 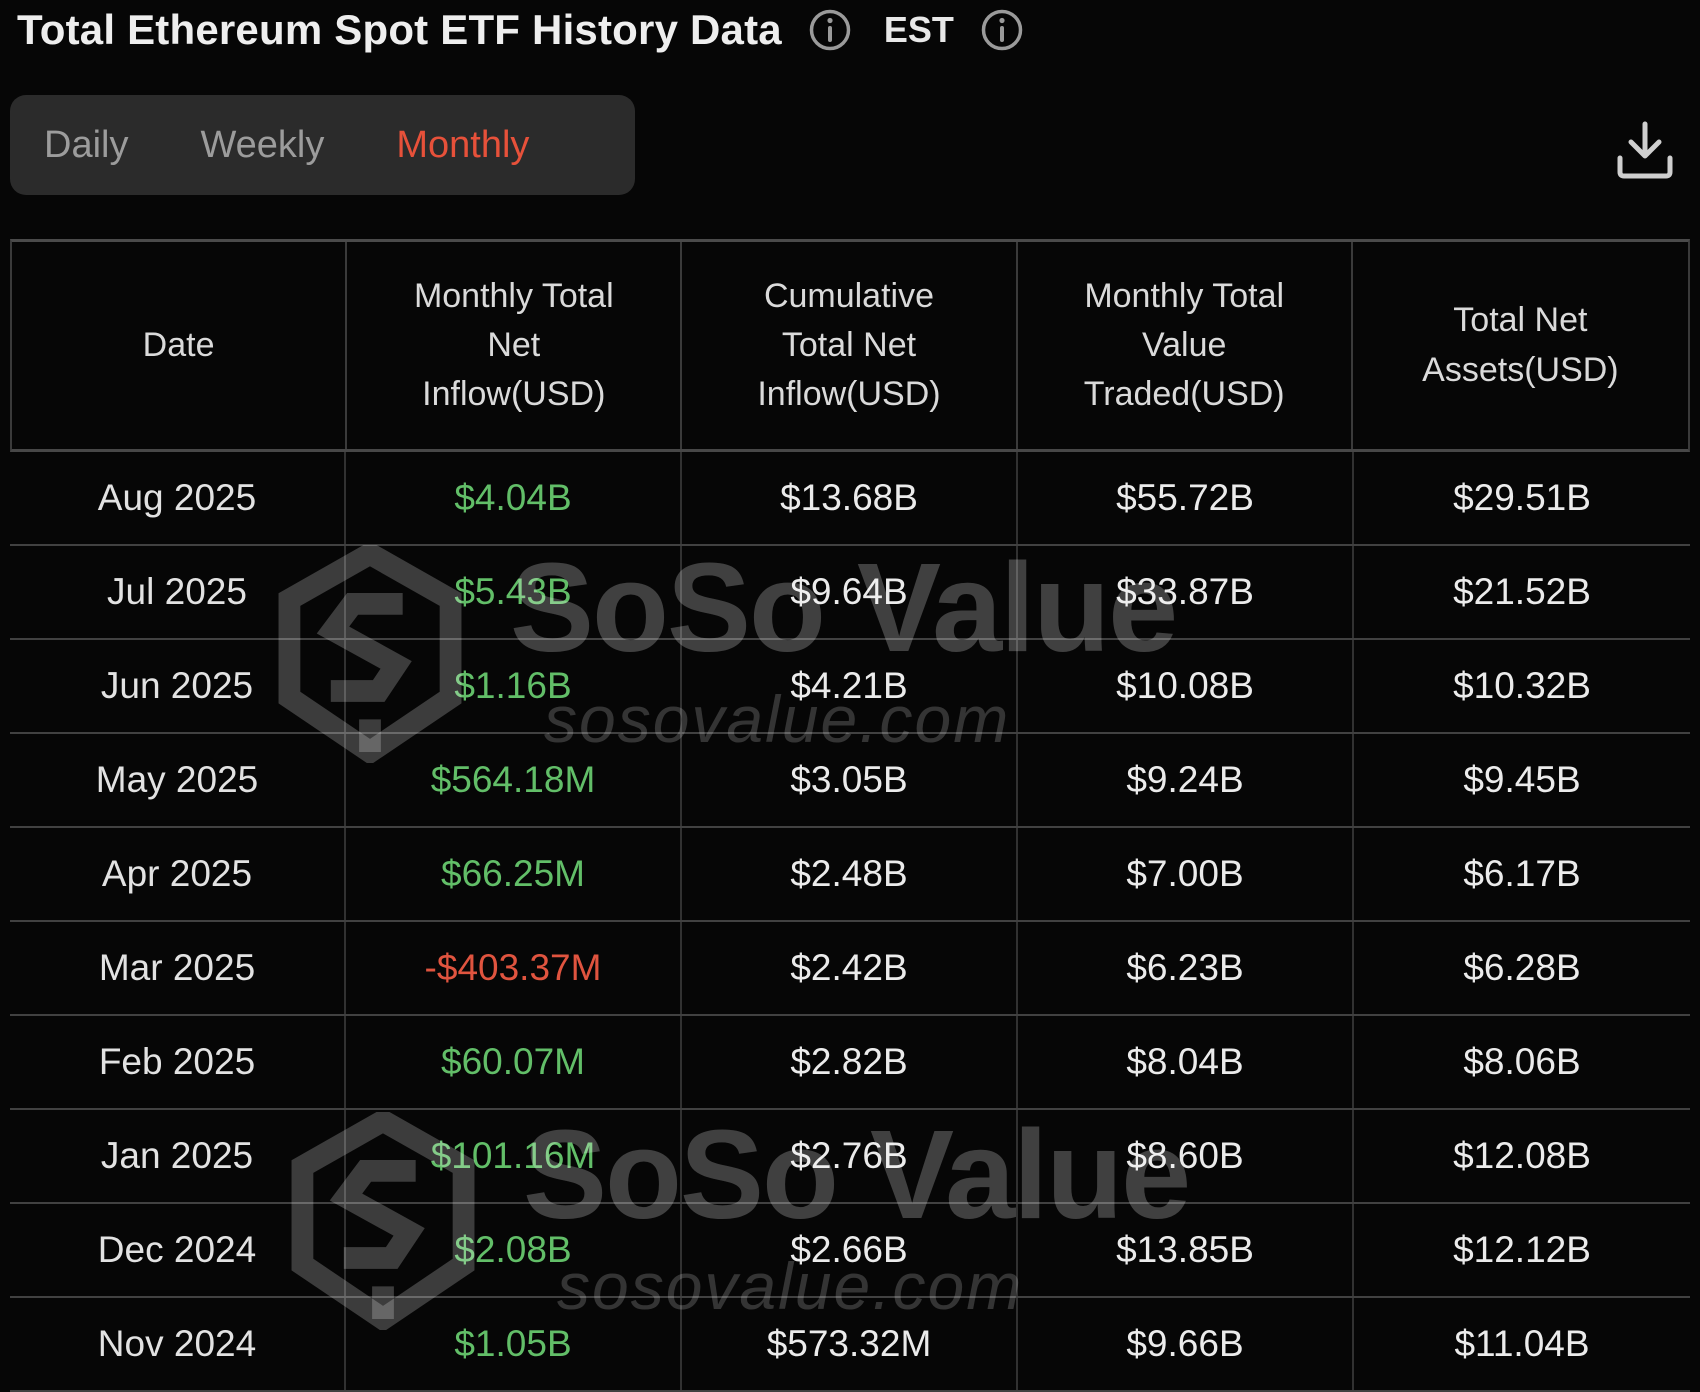 What do you see at coordinates (1186, 592) in the screenshot?
I see `cell-value-traded: $33.87B` at bounding box center [1186, 592].